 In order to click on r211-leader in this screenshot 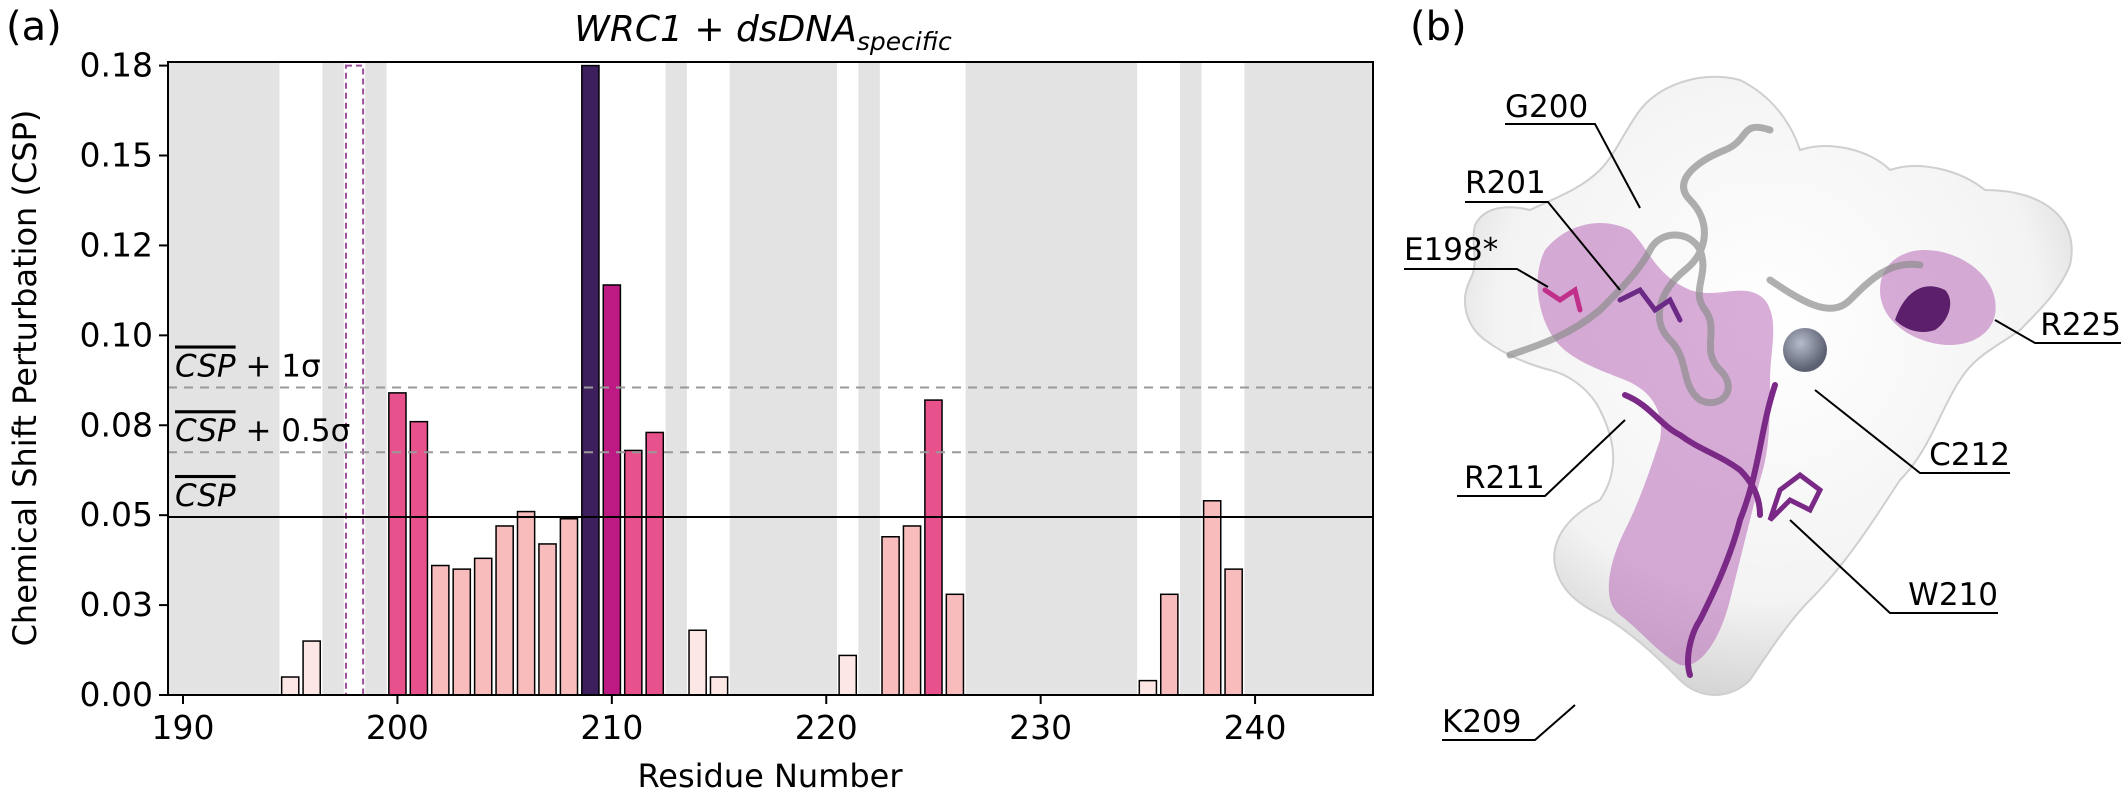, I will do `click(1541, 458)`.